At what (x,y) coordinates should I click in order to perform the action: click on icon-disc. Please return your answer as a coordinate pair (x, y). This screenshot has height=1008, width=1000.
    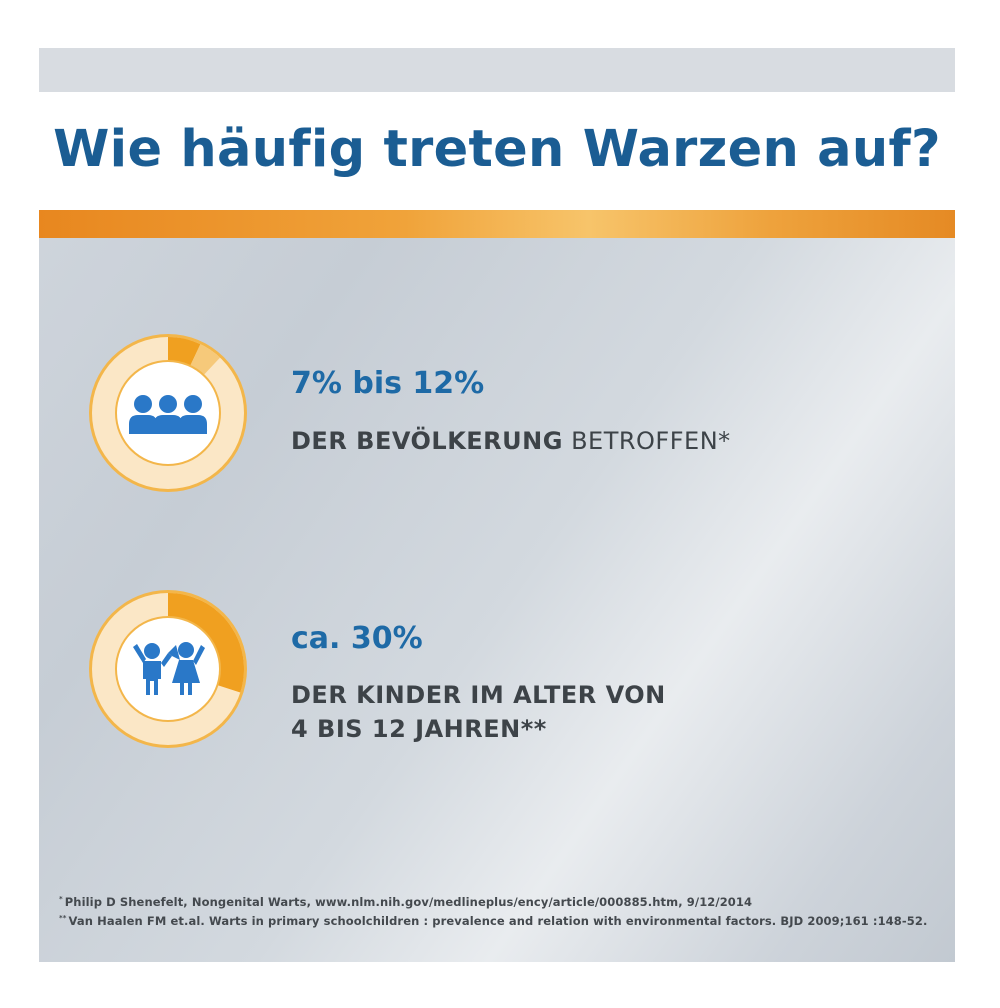
    Looking at the image, I should click on (168, 669).